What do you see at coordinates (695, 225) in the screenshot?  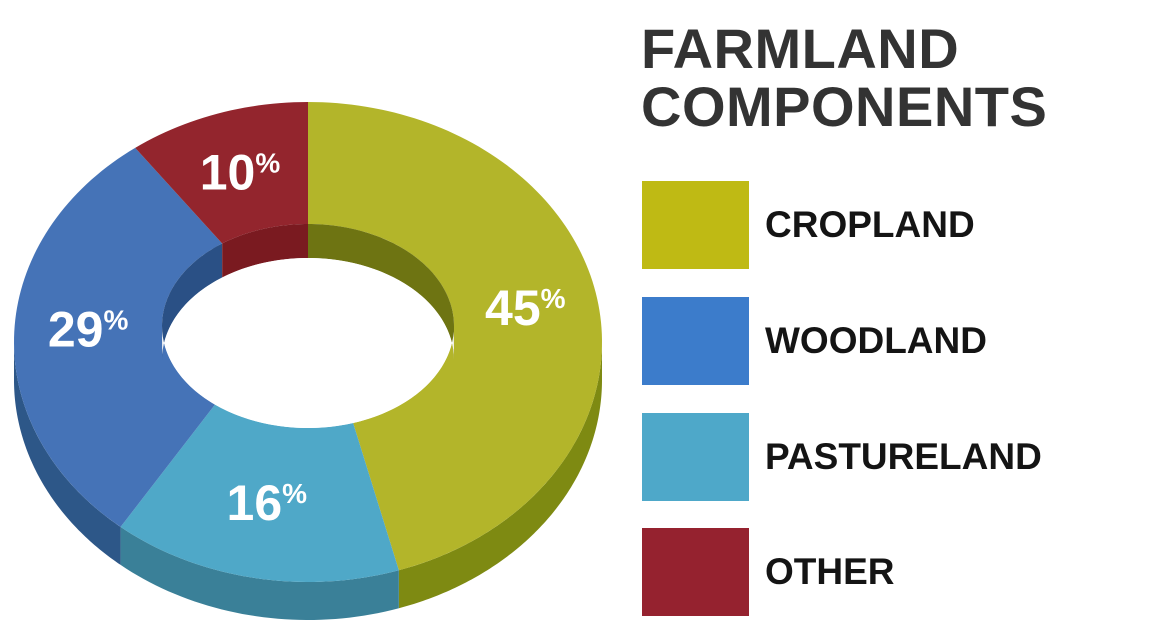 I see `legend-swatch-cropland` at bounding box center [695, 225].